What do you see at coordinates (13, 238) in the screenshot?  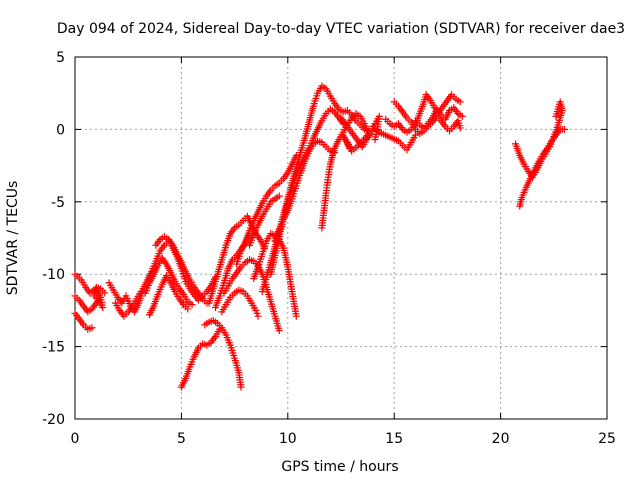 I see `y-axis-label: SDTVAR / TECUs` at bounding box center [13, 238].